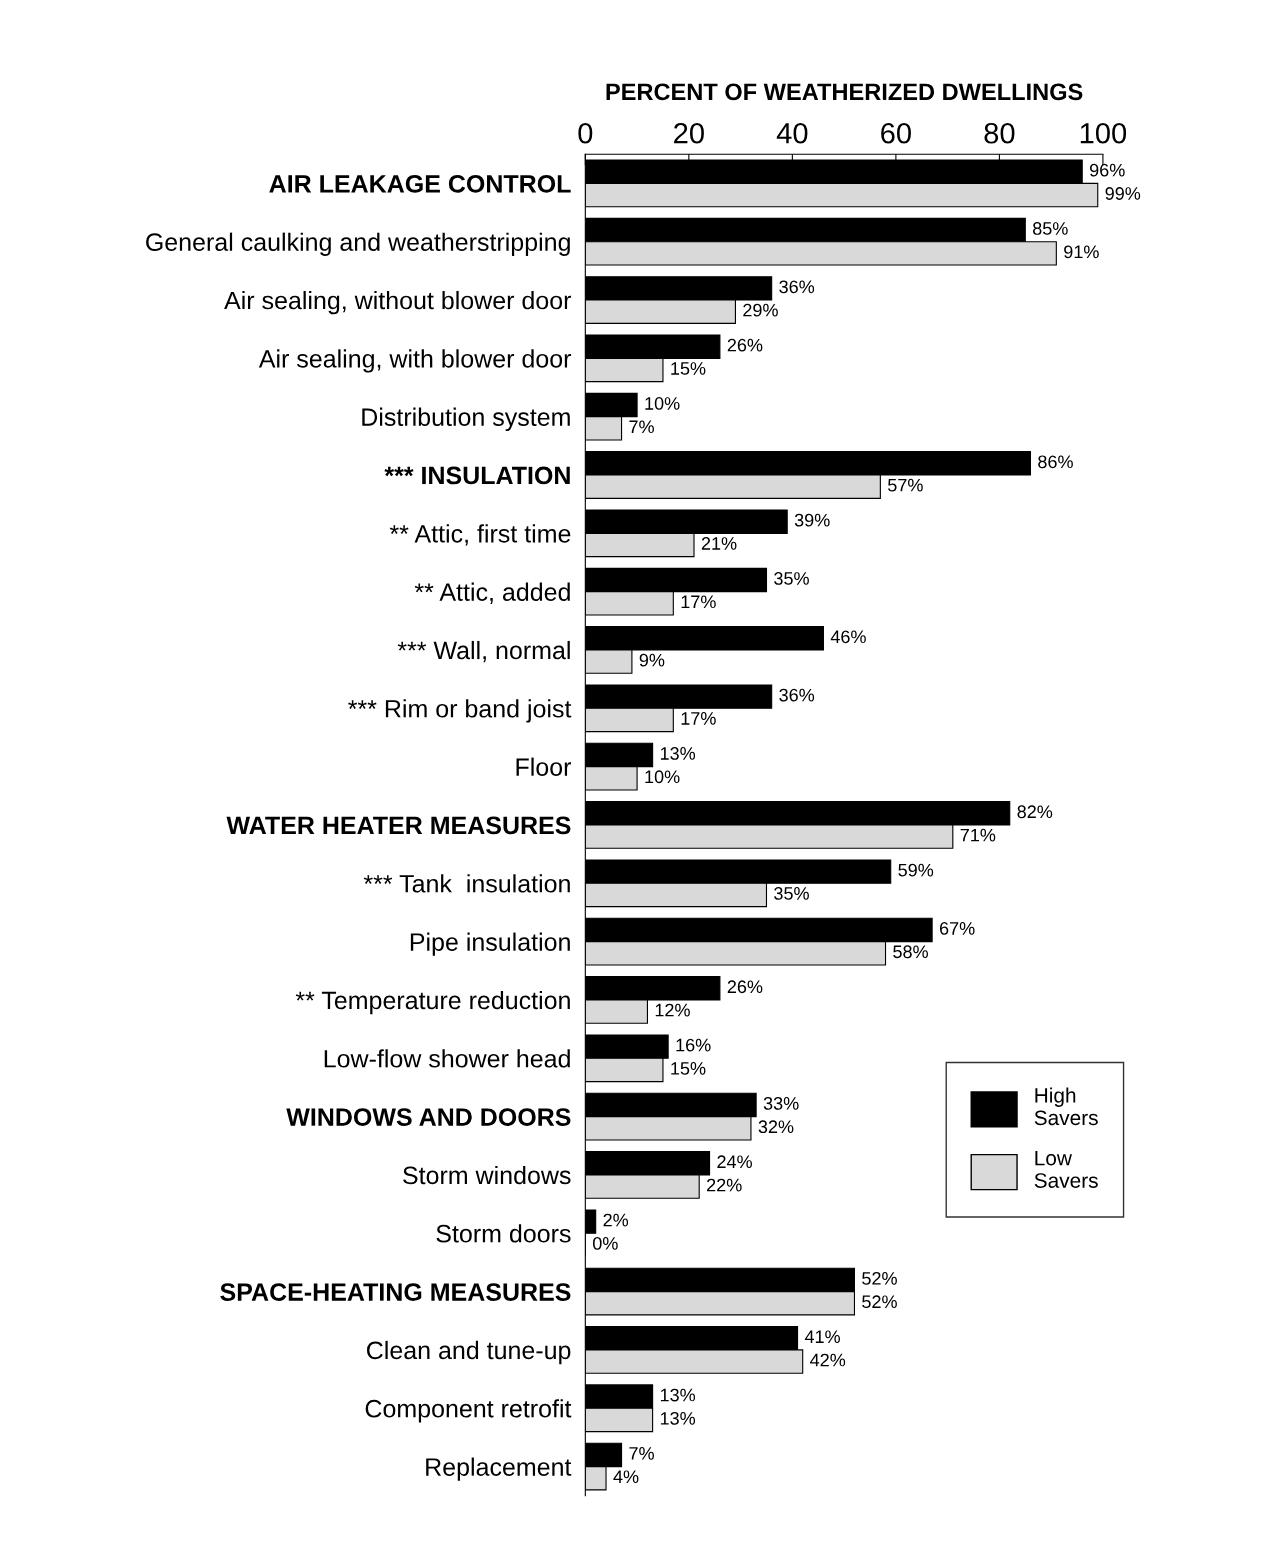 This screenshot has width=1278, height=1542. What do you see at coordinates (760, 310) in the screenshot?
I see `data-label: 29%` at bounding box center [760, 310].